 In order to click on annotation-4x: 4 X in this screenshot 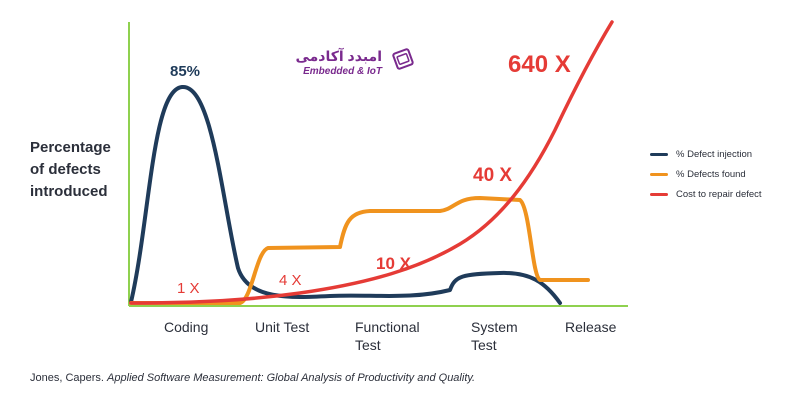, I will do `click(290, 280)`.